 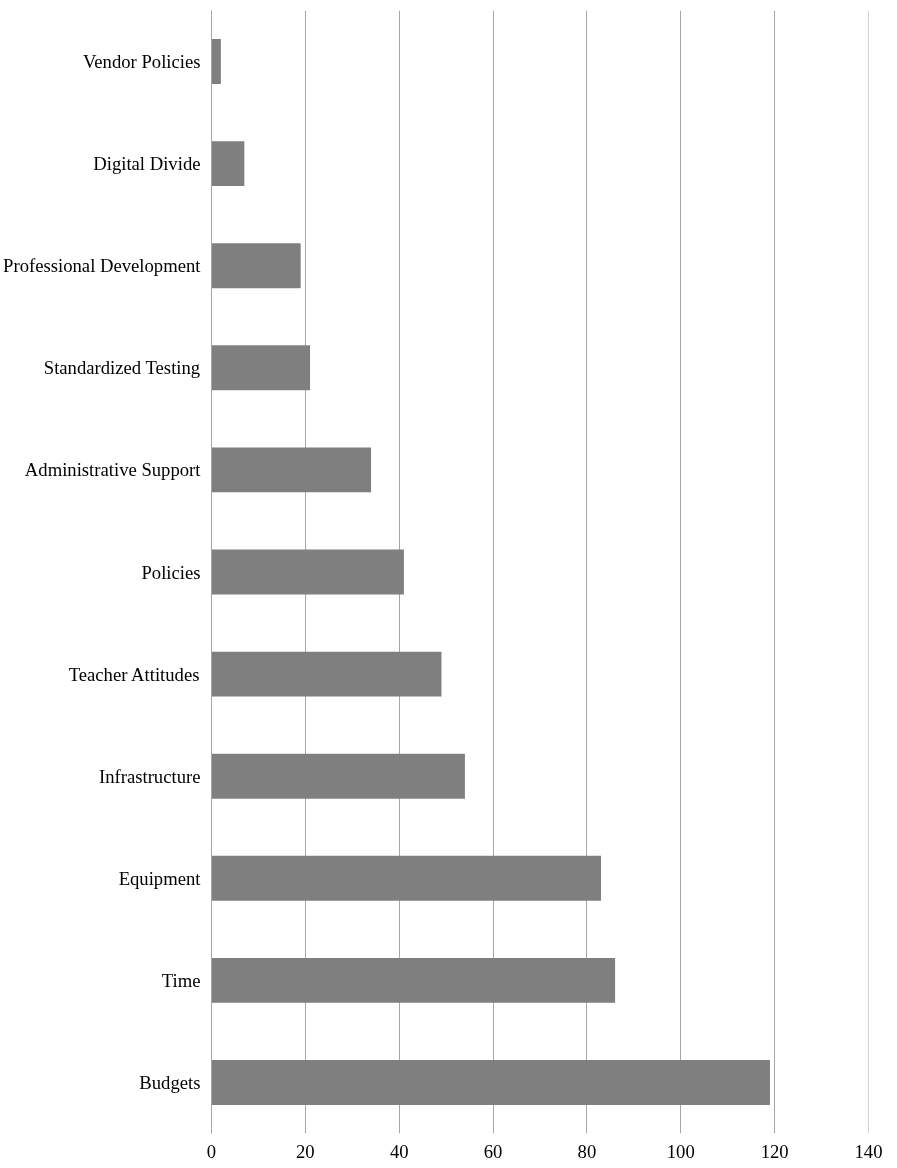 What do you see at coordinates (399, 1151) in the screenshot?
I see `x-tick-label: 40` at bounding box center [399, 1151].